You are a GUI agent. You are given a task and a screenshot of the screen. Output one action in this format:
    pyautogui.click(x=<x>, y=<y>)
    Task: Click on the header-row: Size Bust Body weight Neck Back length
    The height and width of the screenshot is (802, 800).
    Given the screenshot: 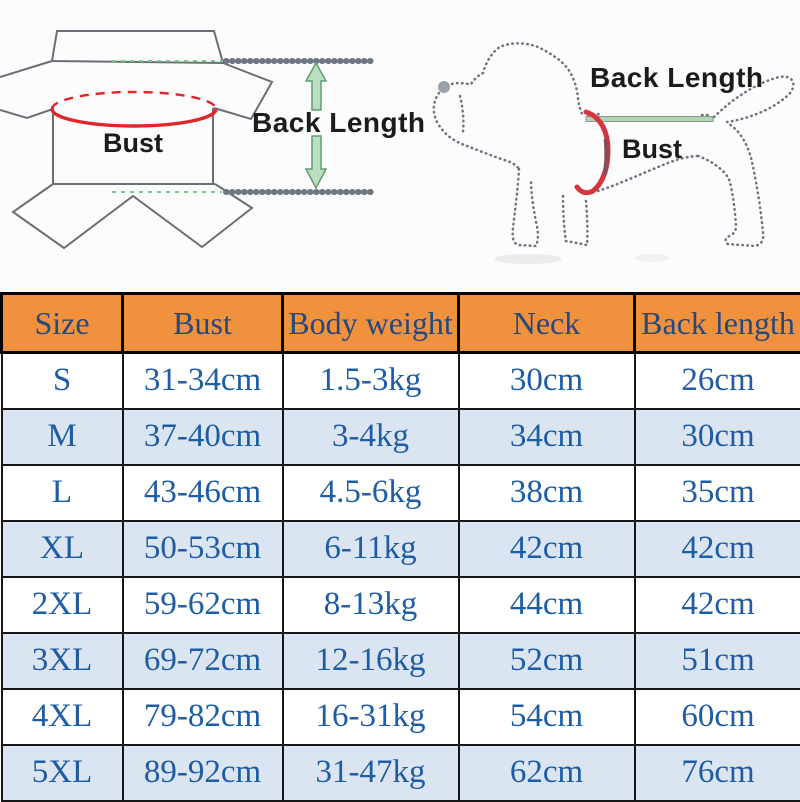 What is the action you would take?
    pyautogui.click(x=401, y=323)
    